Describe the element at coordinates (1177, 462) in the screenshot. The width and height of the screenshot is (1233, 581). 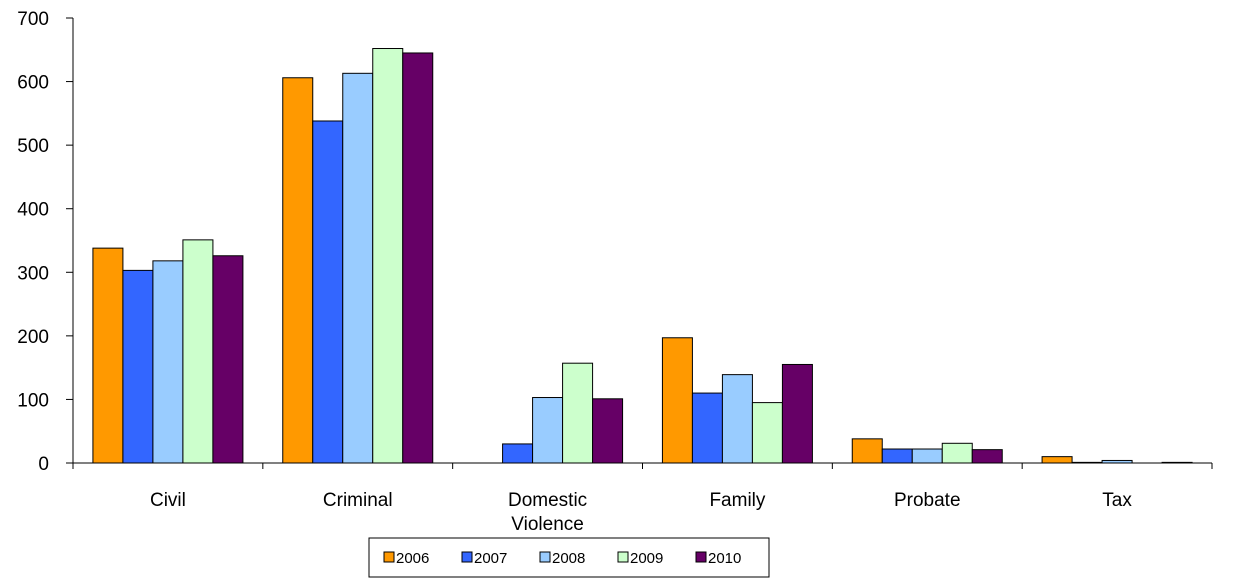
I see `bar-2010-tax` at that location.